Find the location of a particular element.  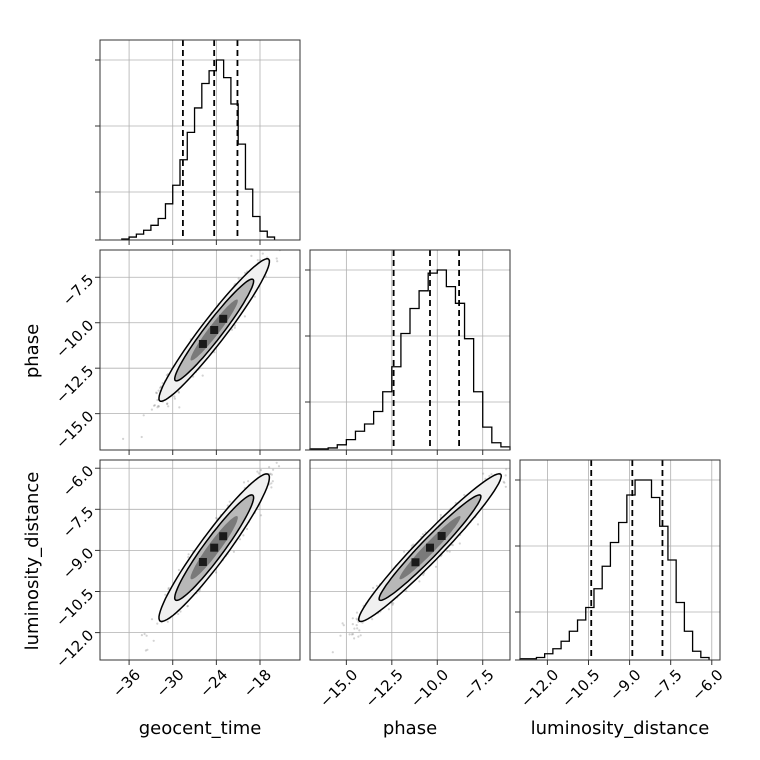

hist-frame-luminosity-distance is located at coordinates (620, 560).